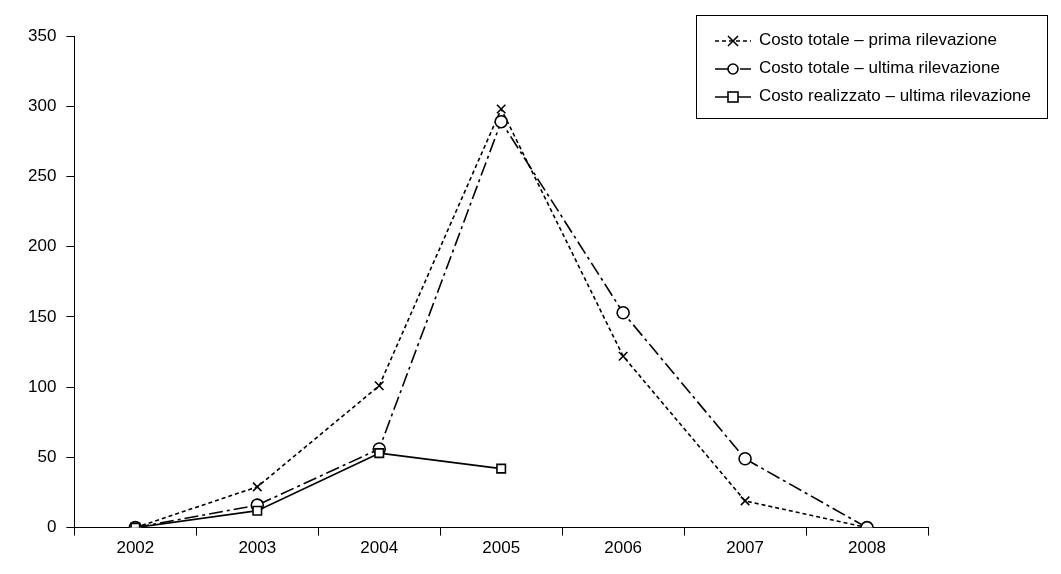  I want to click on x-tick-label: 2008, so click(867, 548).